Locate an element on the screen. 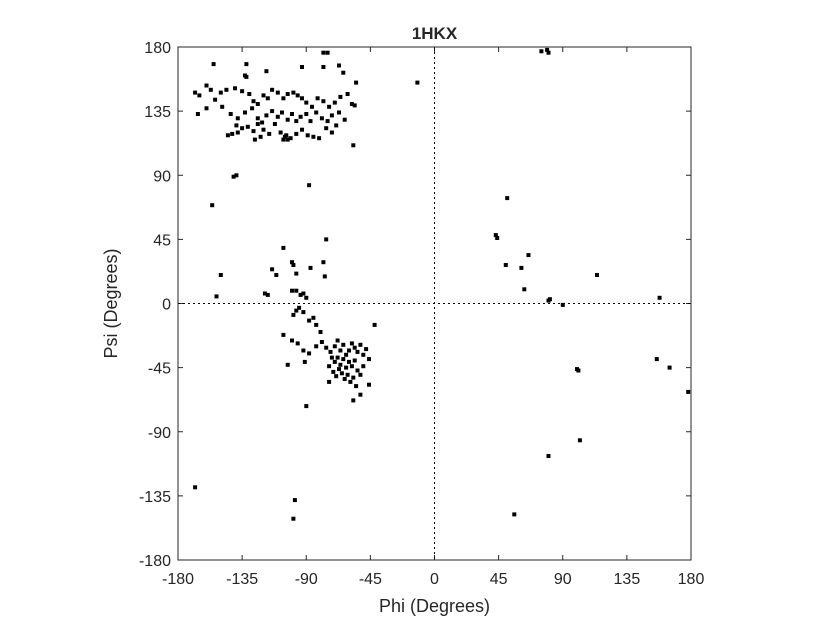 The height and width of the screenshot is (630, 840). y-tick-label: -180 is located at coordinates (155, 561).